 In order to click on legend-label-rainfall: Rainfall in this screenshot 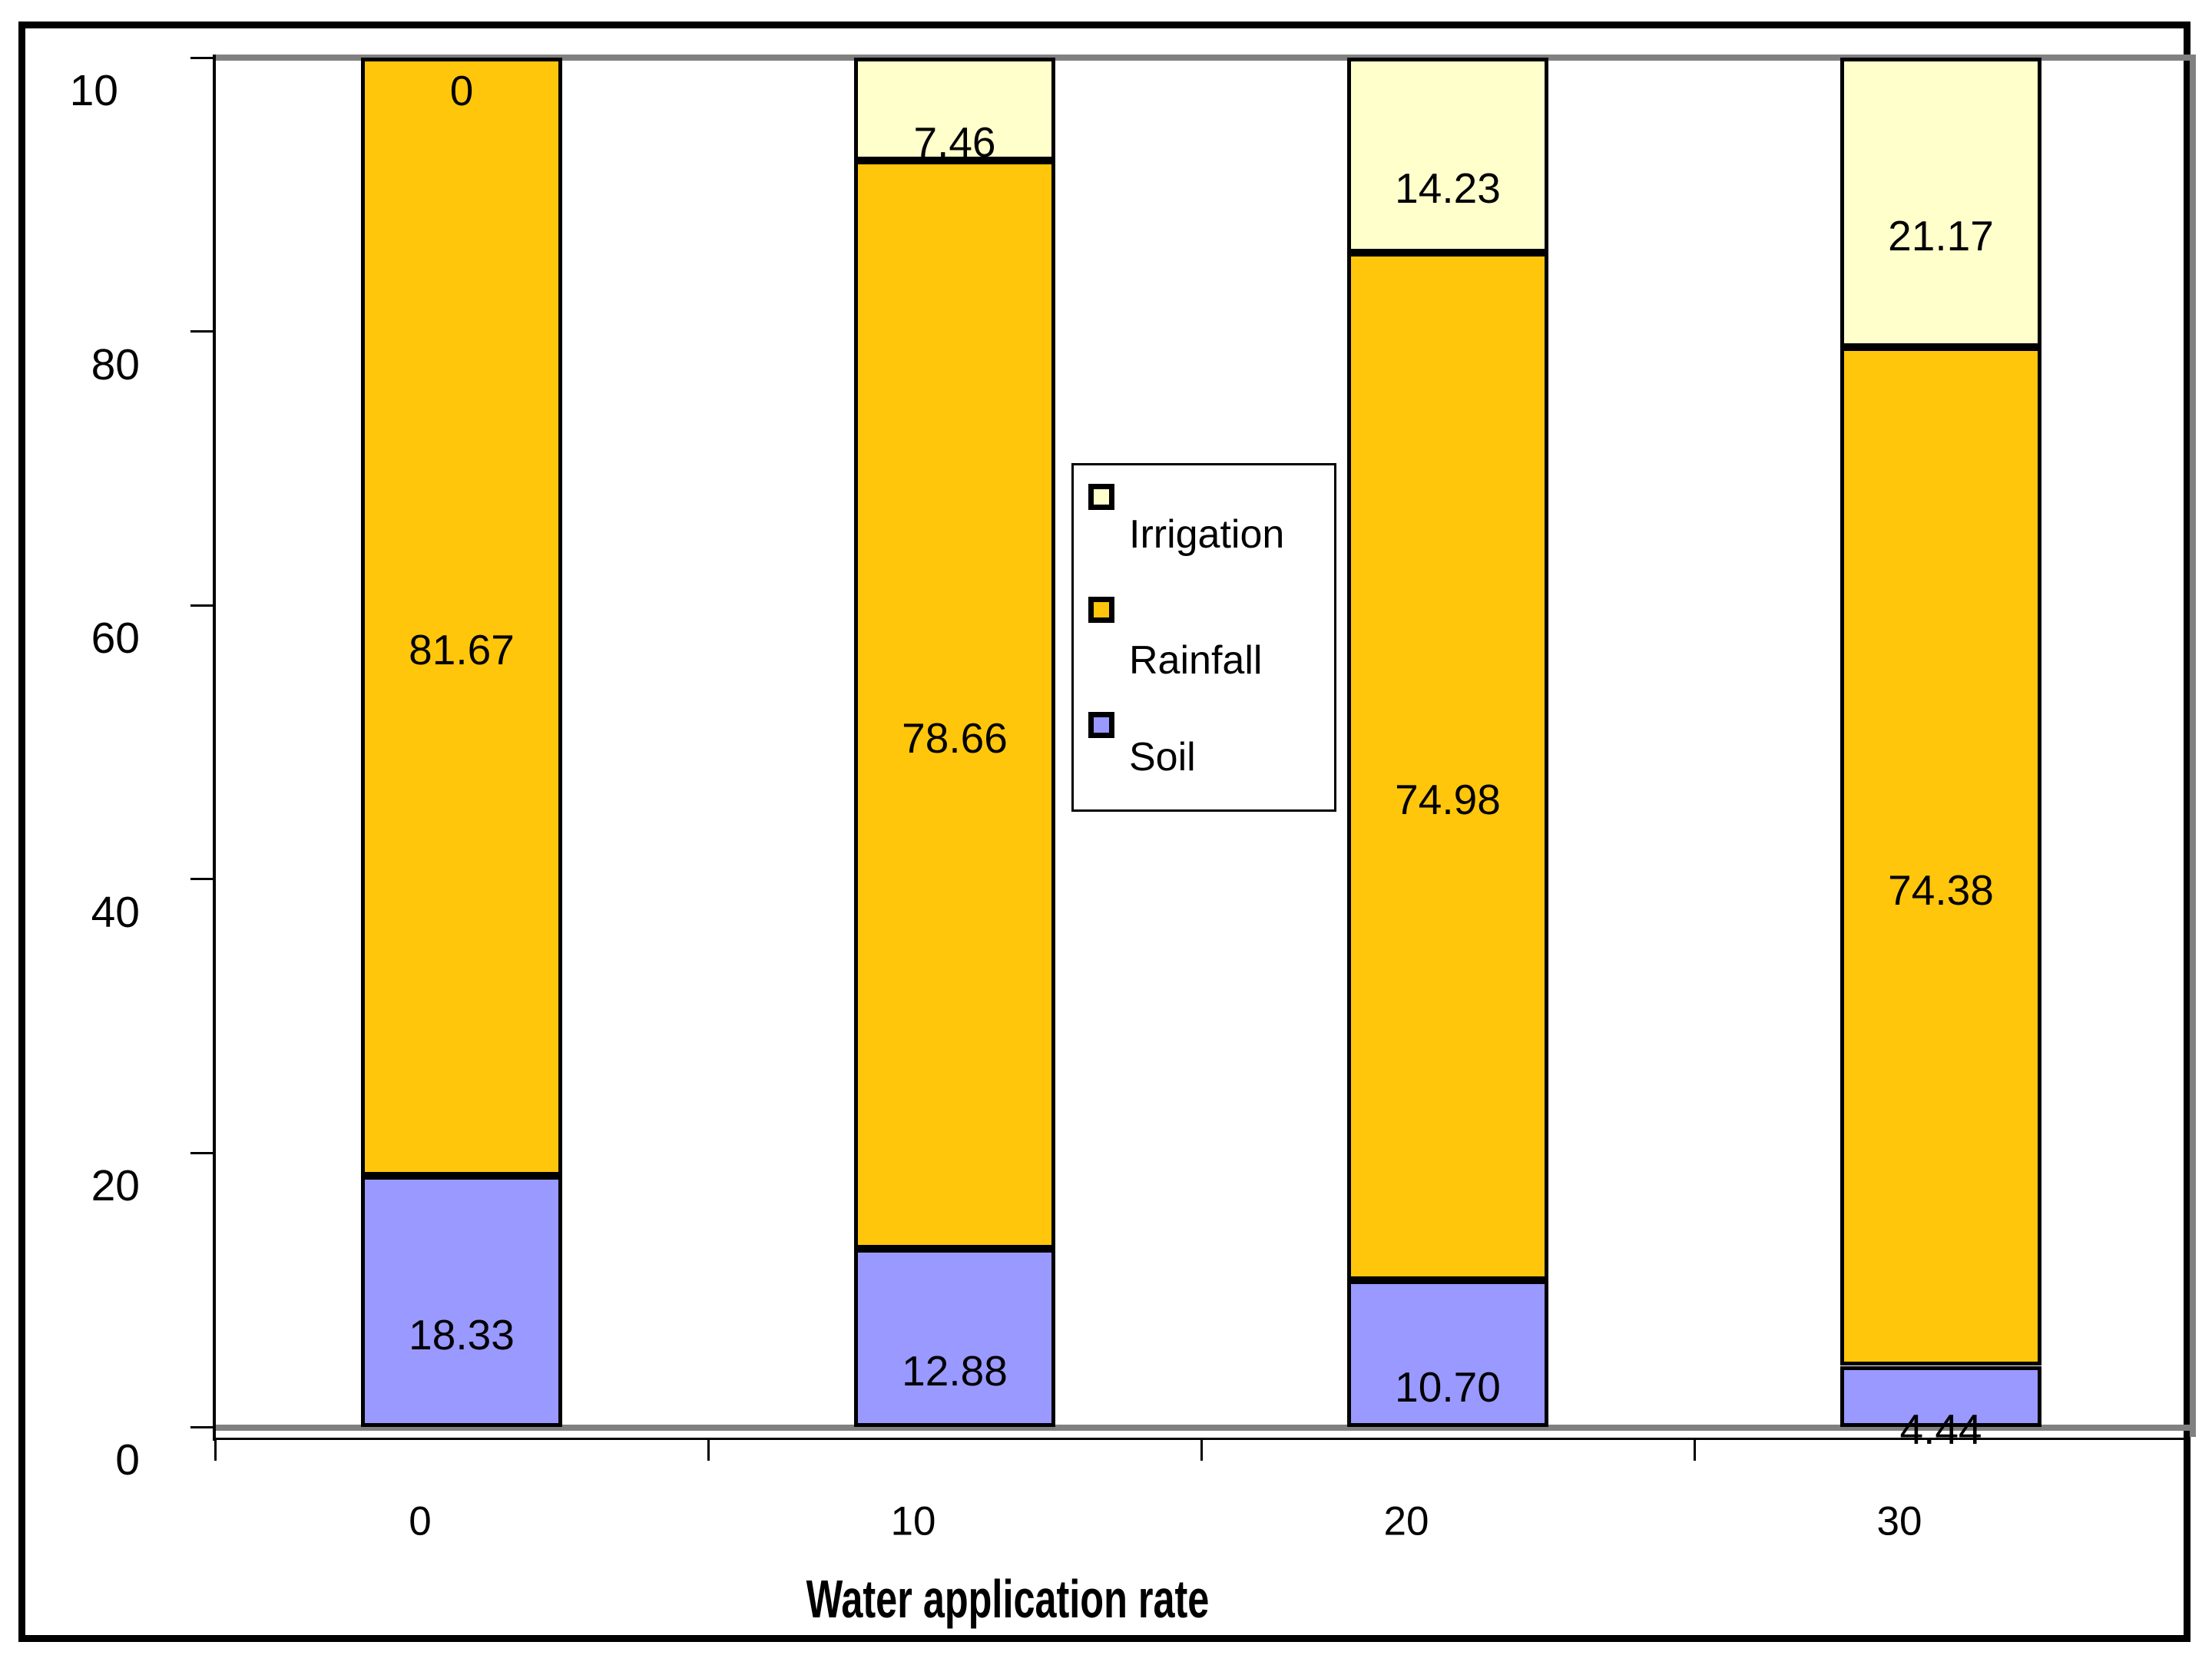, I will do `click(1196, 660)`.